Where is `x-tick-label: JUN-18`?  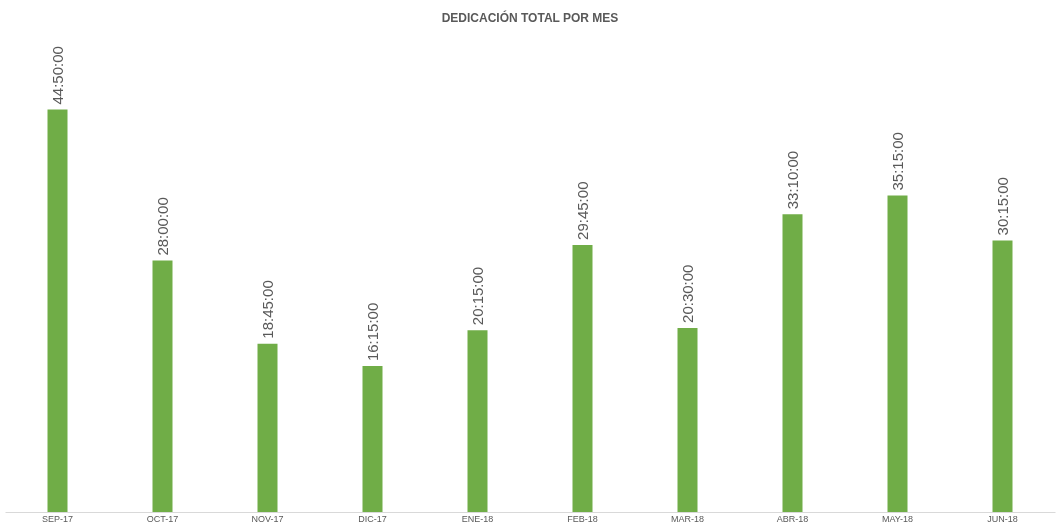
x-tick-label: JUN-18 is located at coordinates (1002, 518).